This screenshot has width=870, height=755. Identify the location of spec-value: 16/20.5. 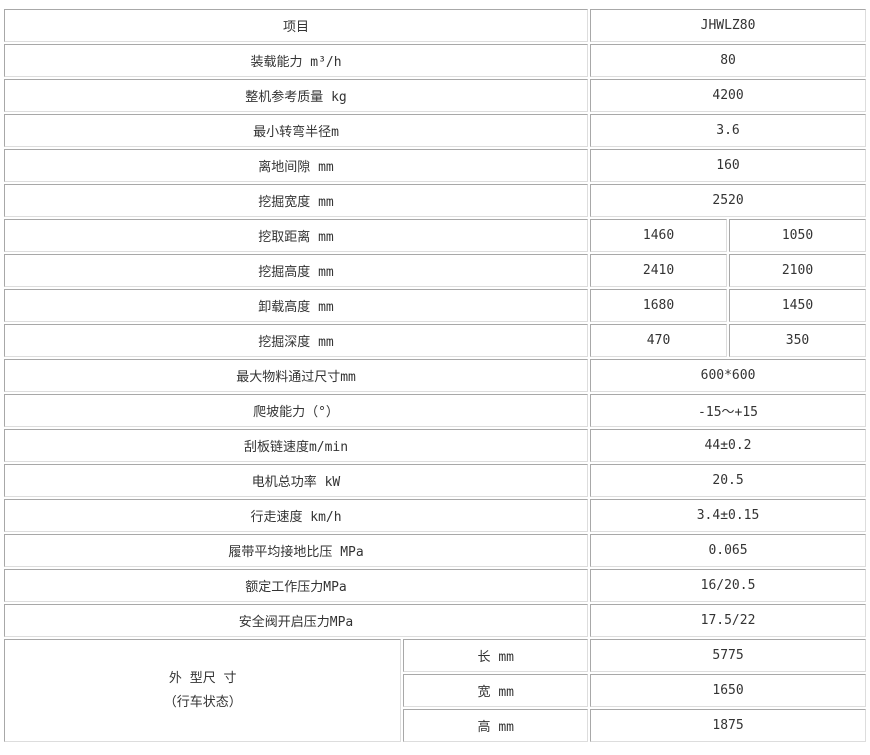
(728, 585).